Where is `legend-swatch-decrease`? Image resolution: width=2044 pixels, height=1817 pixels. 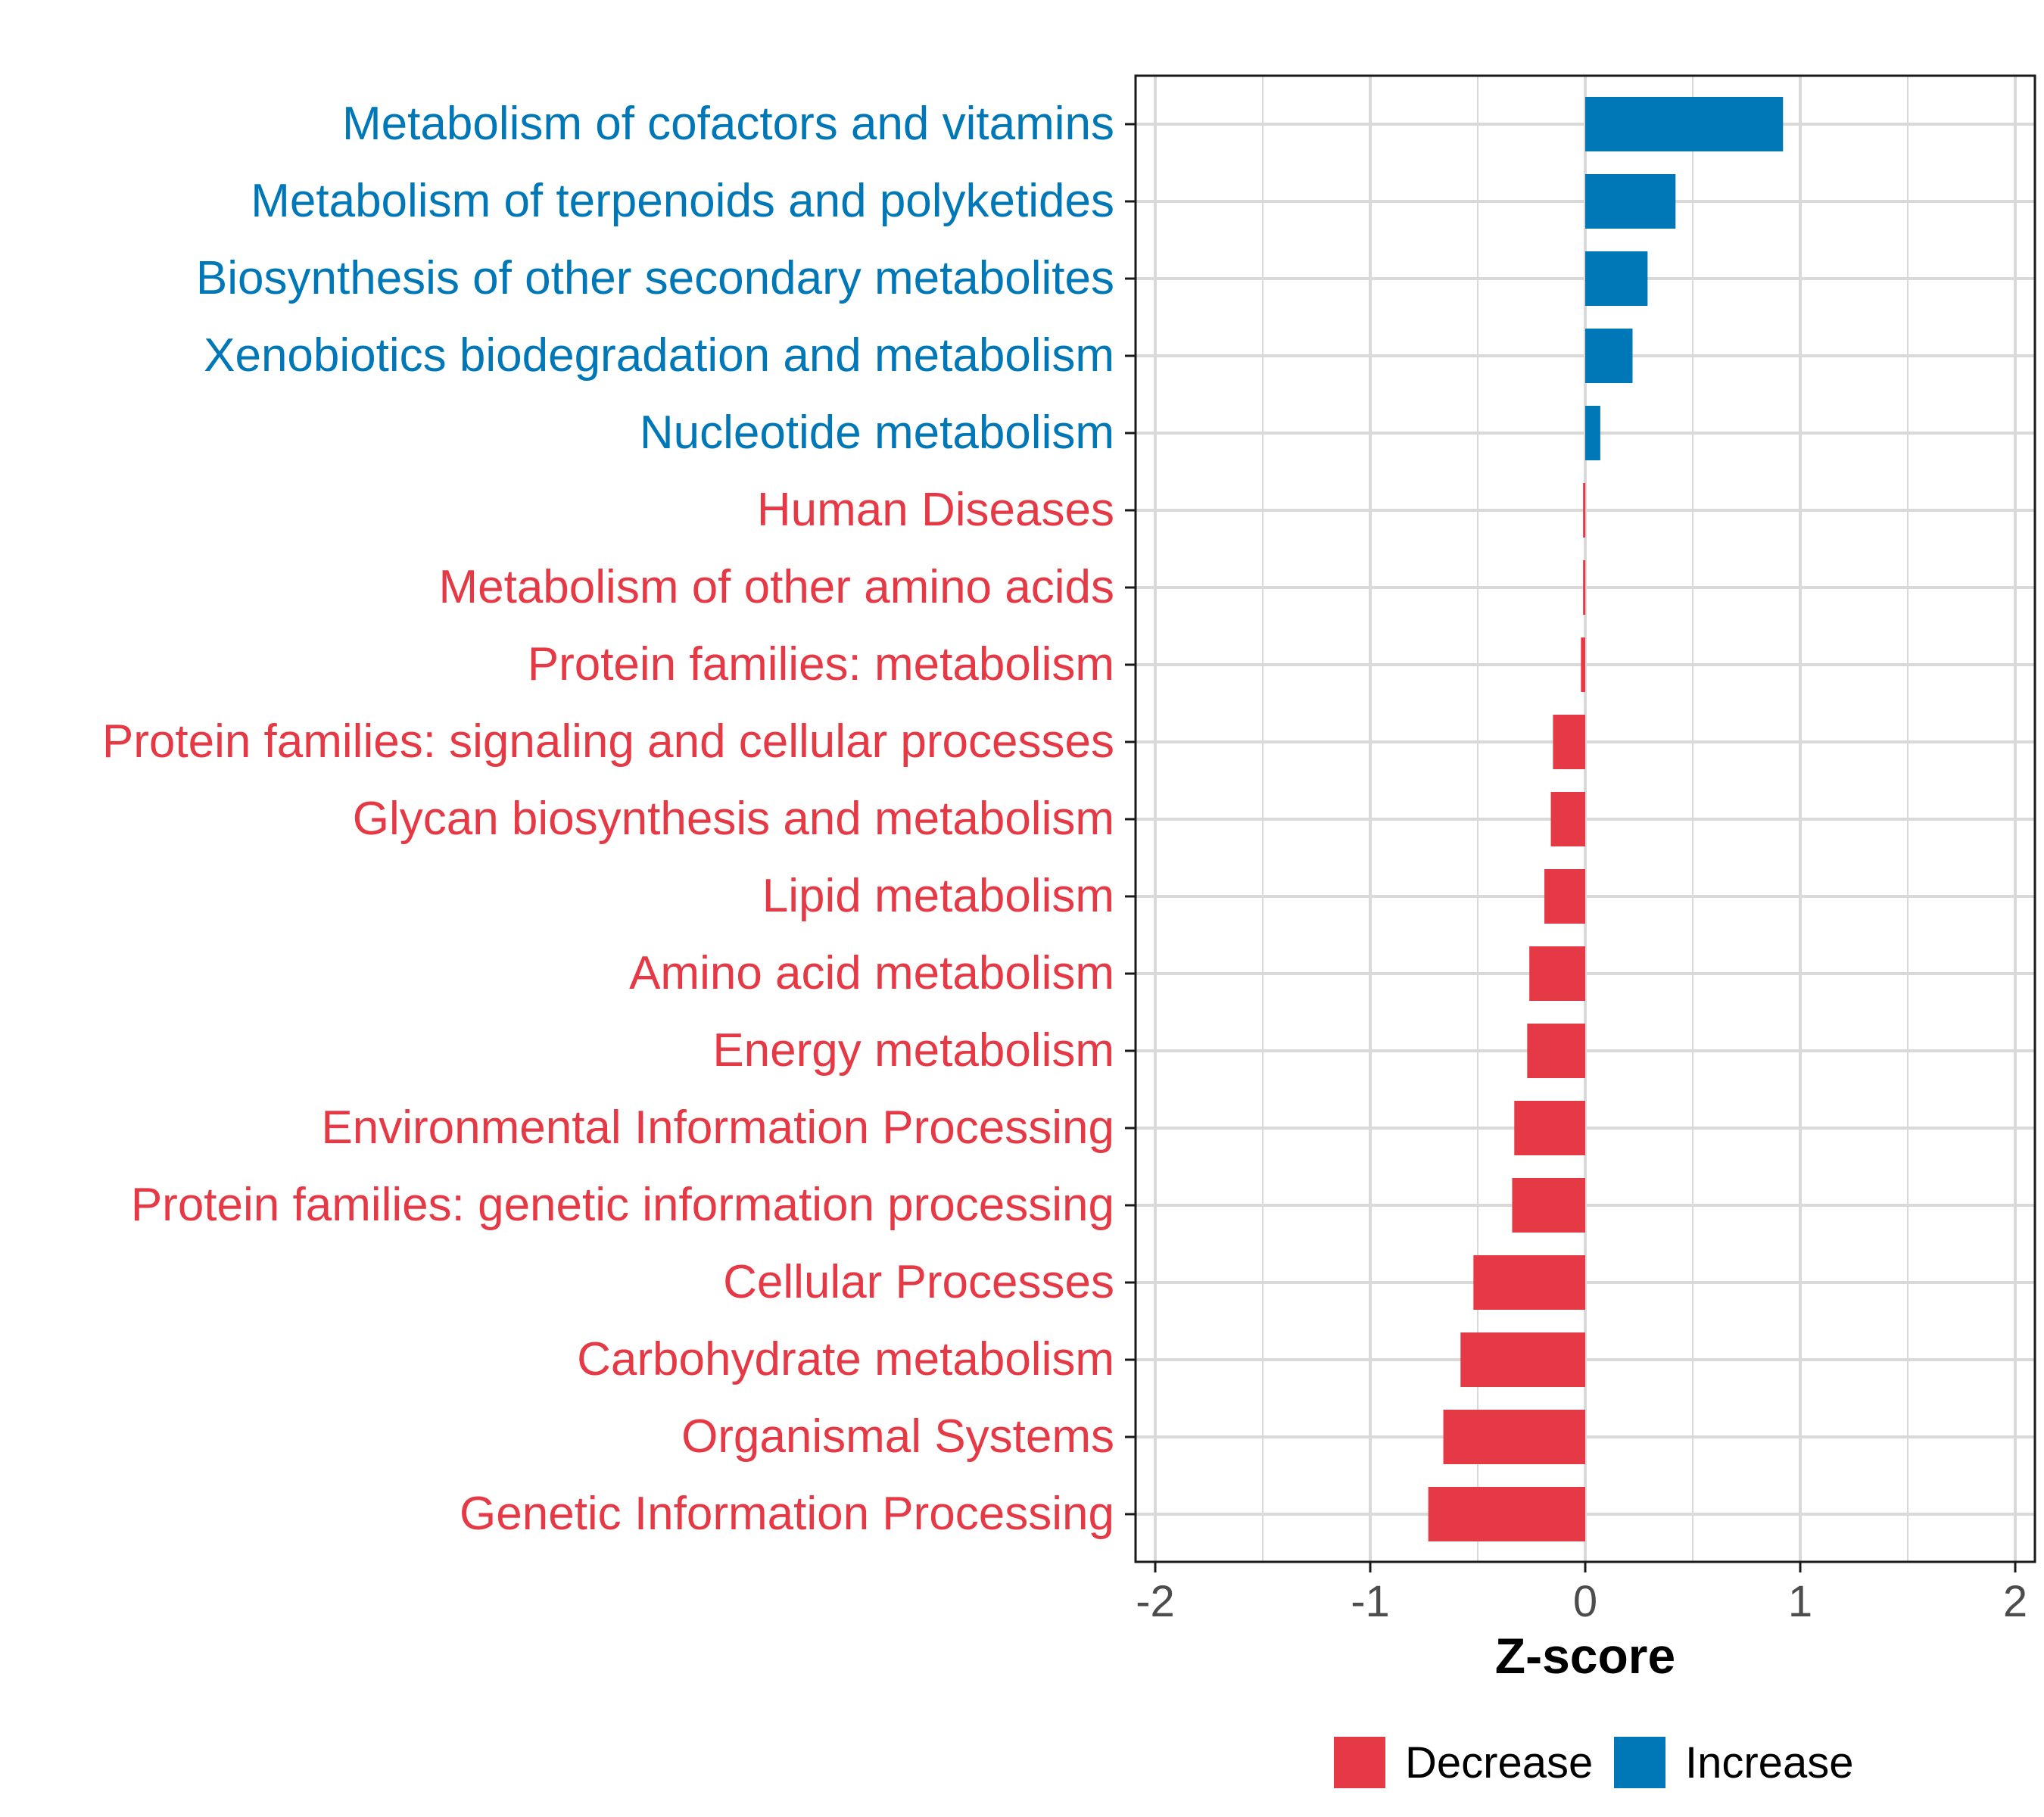 legend-swatch-decrease is located at coordinates (1359, 1762).